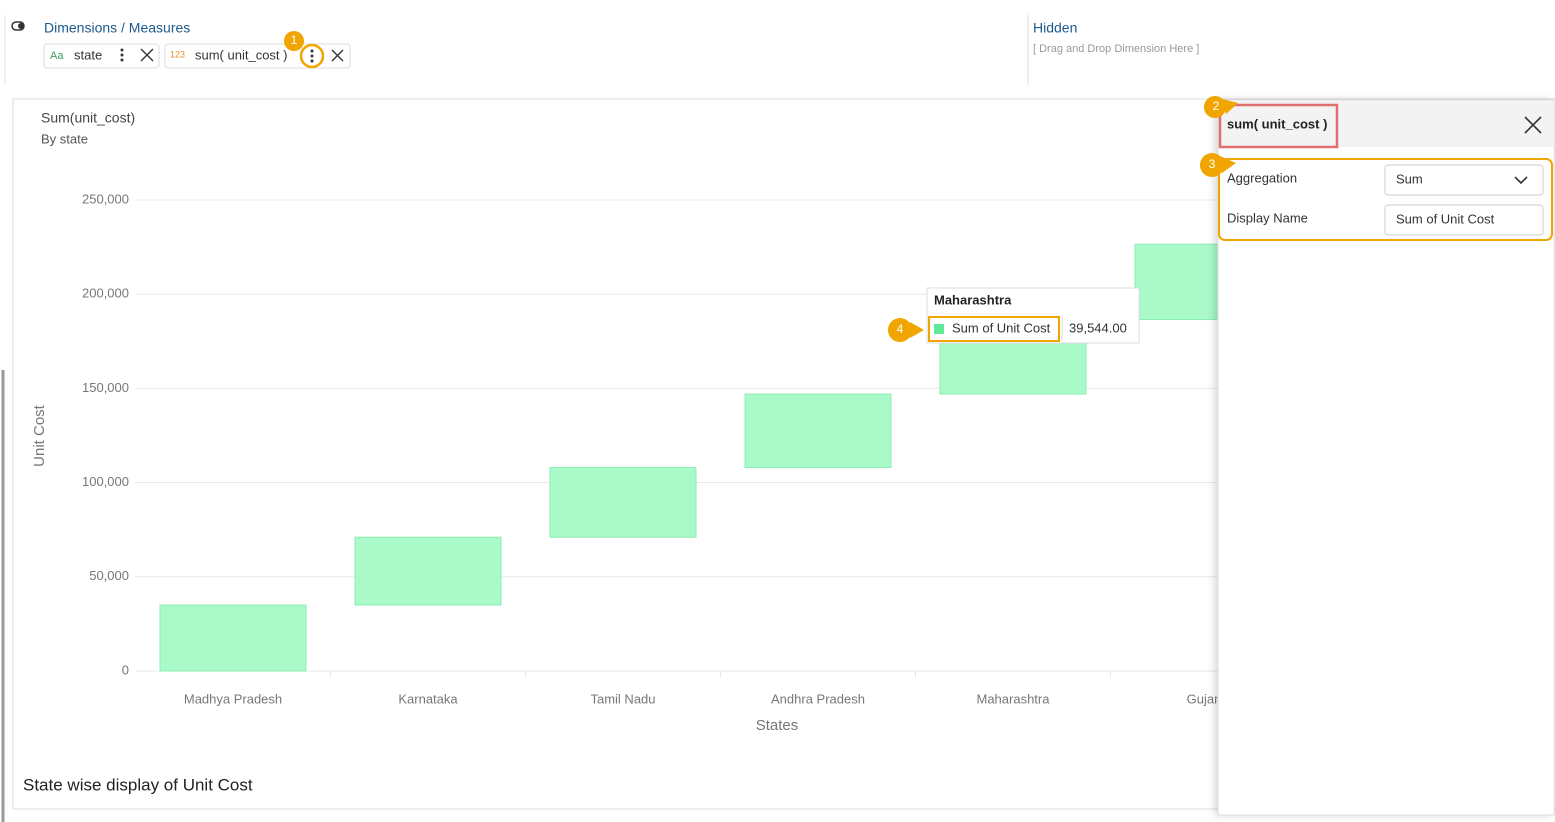 This screenshot has height=822, width=1555. I want to click on tooltip: Maharashtra Sum of Unit Cost 39,544.00 4, so click(1014, 315).